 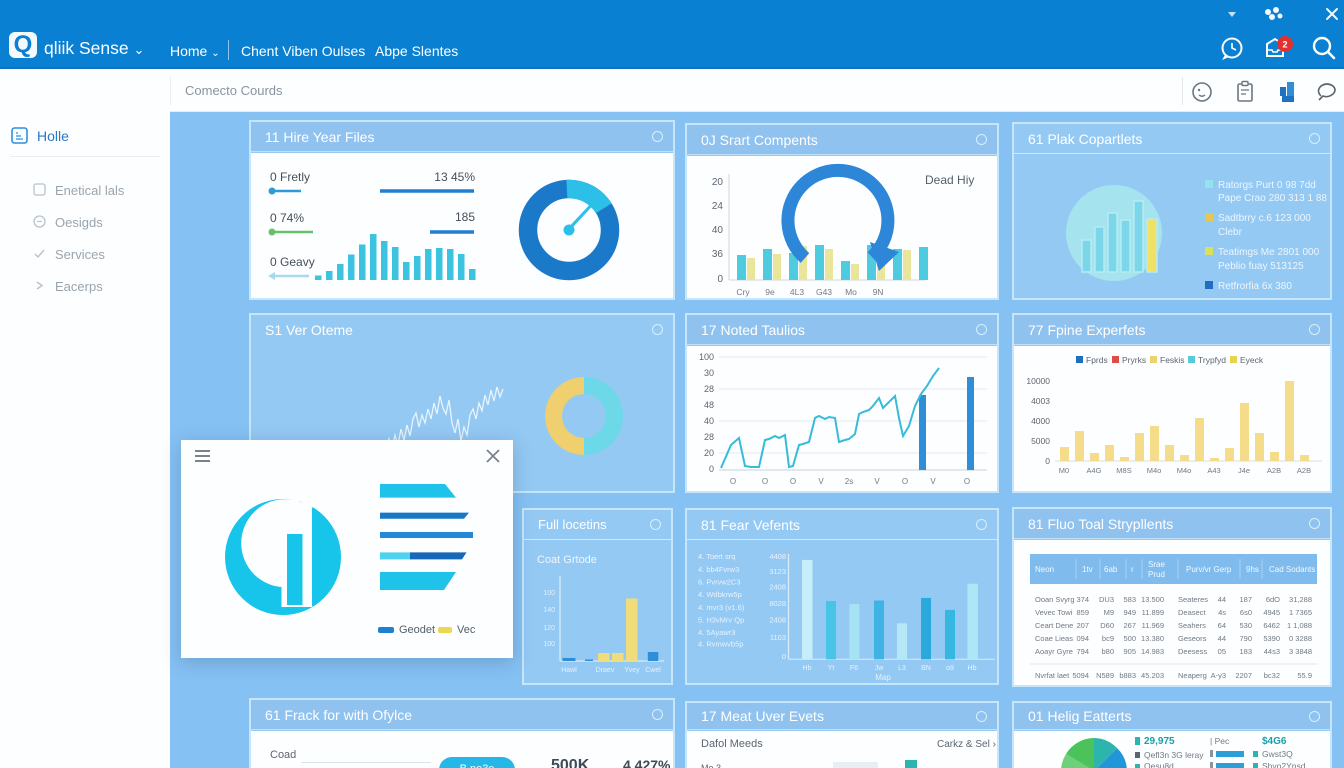 What do you see at coordinates (1220, 741) in the screenshot?
I see `svg-text: | Pec` at bounding box center [1220, 741].